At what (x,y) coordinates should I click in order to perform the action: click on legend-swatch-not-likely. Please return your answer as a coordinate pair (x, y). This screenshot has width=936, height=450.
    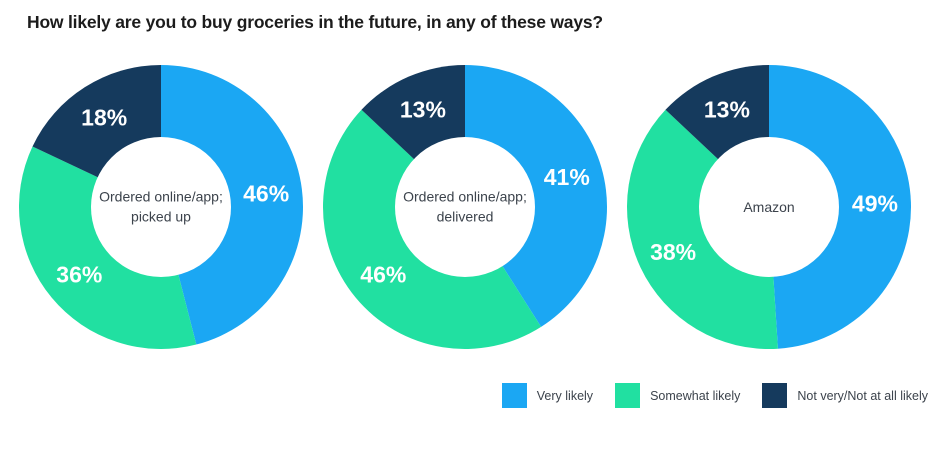
    Looking at the image, I should click on (775, 395).